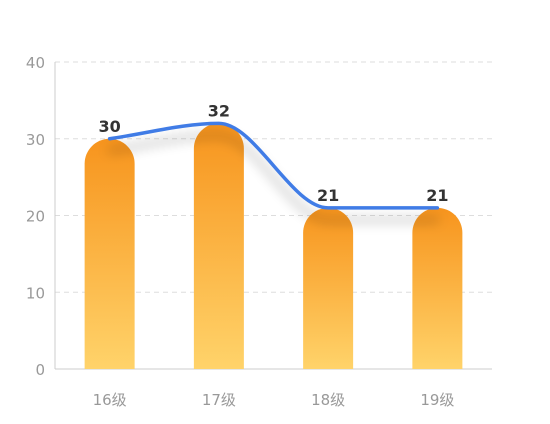 This screenshot has width=550, height=424. I want to click on x-tick-label: 17级, so click(219, 400).